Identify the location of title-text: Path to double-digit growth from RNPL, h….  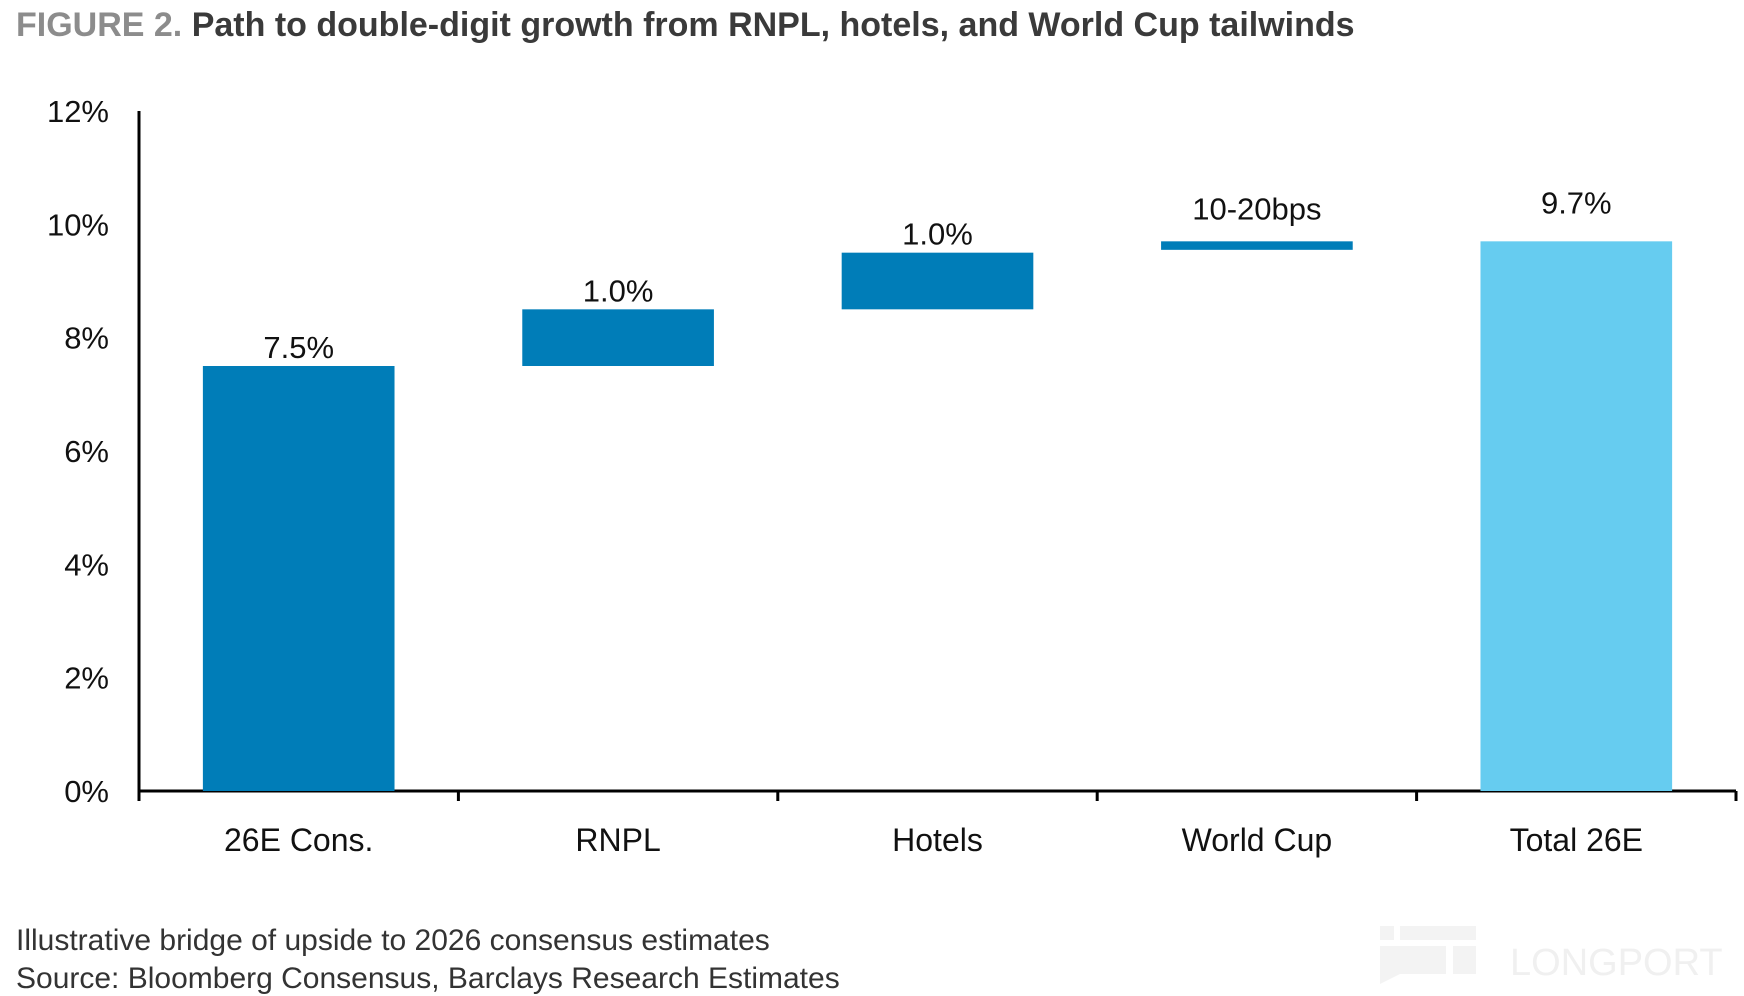
(773, 25).